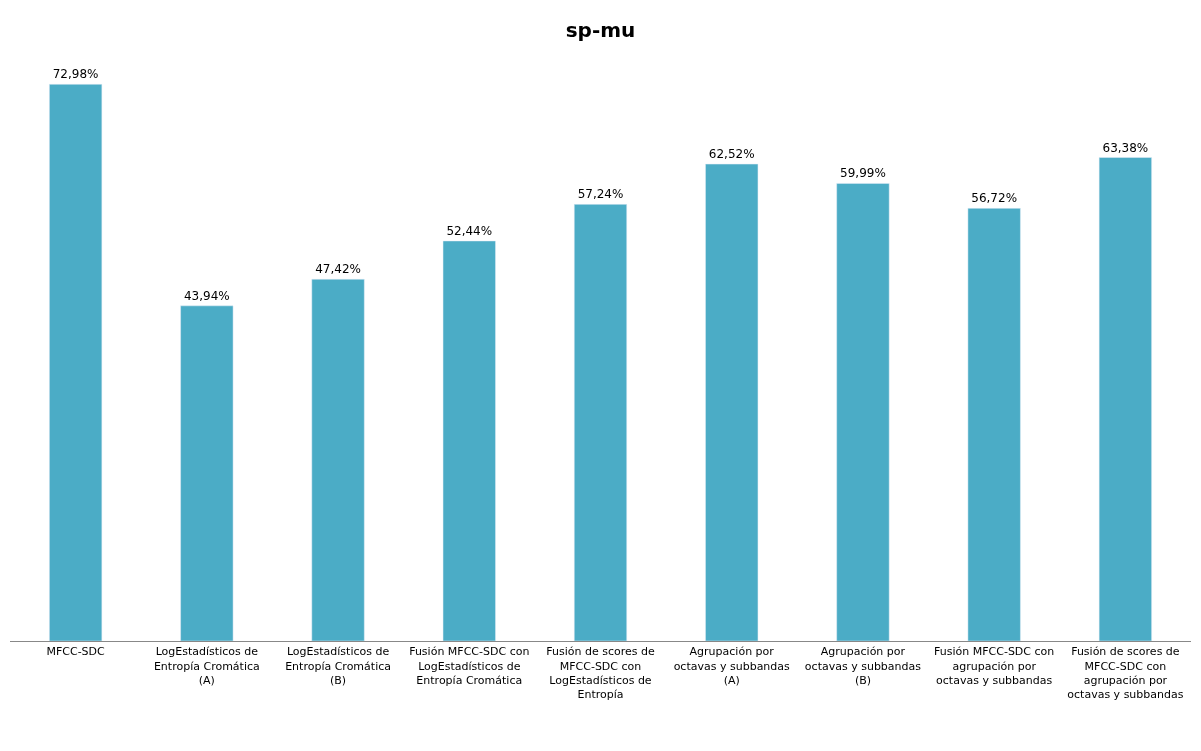 This screenshot has width=1201, height=751. What do you see at coordinates (206, 666) in the screenshot?
I see `x-tick-label: LogEstadísticos de Entropía Cromática (A)` at bounding box center [206, 666].